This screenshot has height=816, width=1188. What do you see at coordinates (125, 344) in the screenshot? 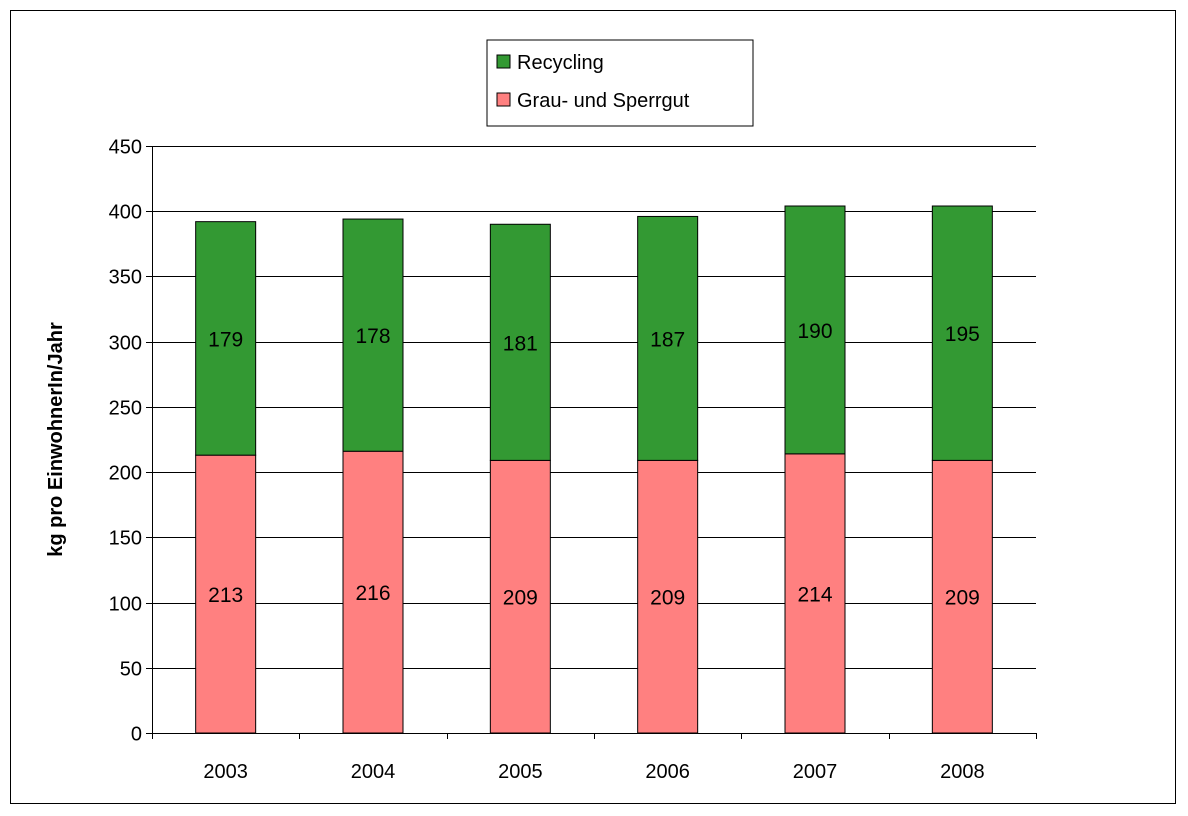
I see `y-tick-label: 300` at bounding box center [125, 344].